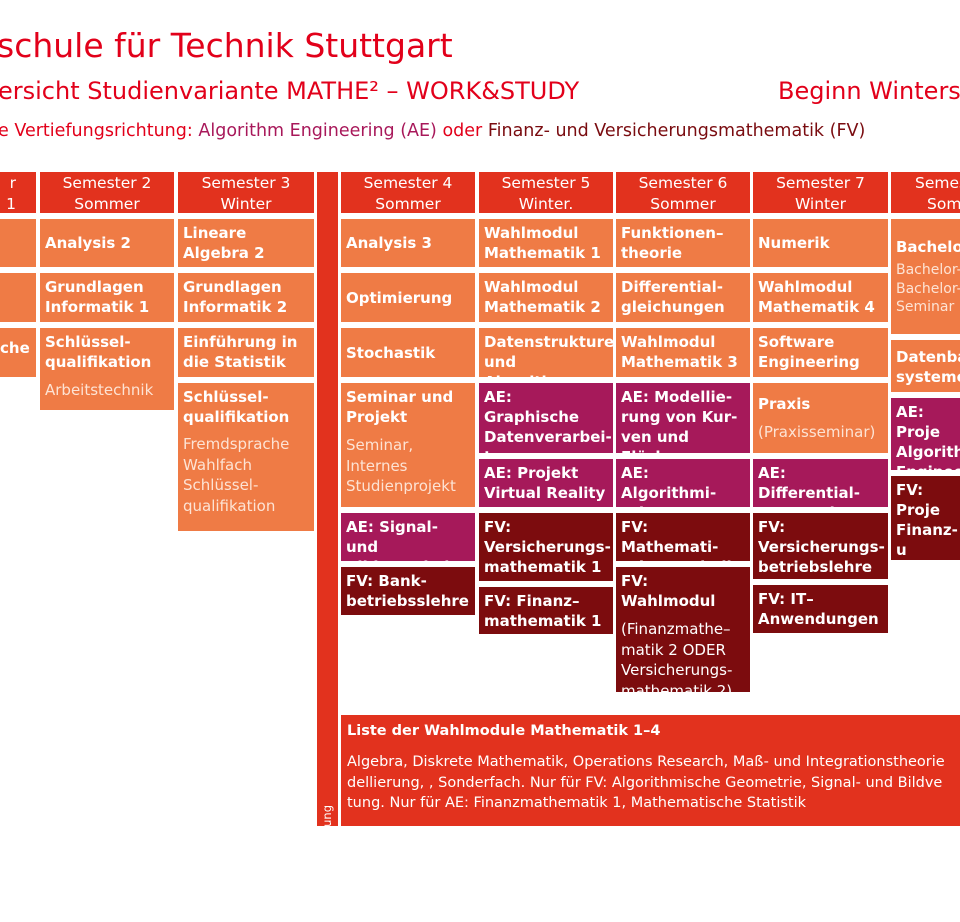 The width and height of the screenshot is (960, 922). Describe the element at coordinates (240, 352) in the screenshot. I see `module-title: Einführung in die Statistik` at that location.